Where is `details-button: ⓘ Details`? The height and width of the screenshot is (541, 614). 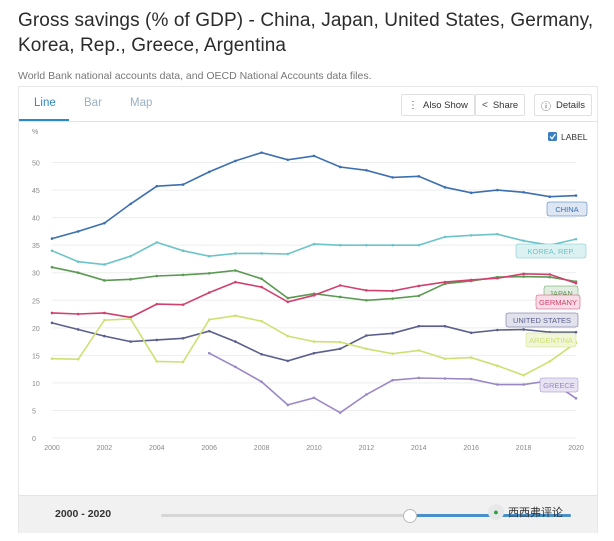
details-button: ⓘ Details is located at coordinates (563, 105).